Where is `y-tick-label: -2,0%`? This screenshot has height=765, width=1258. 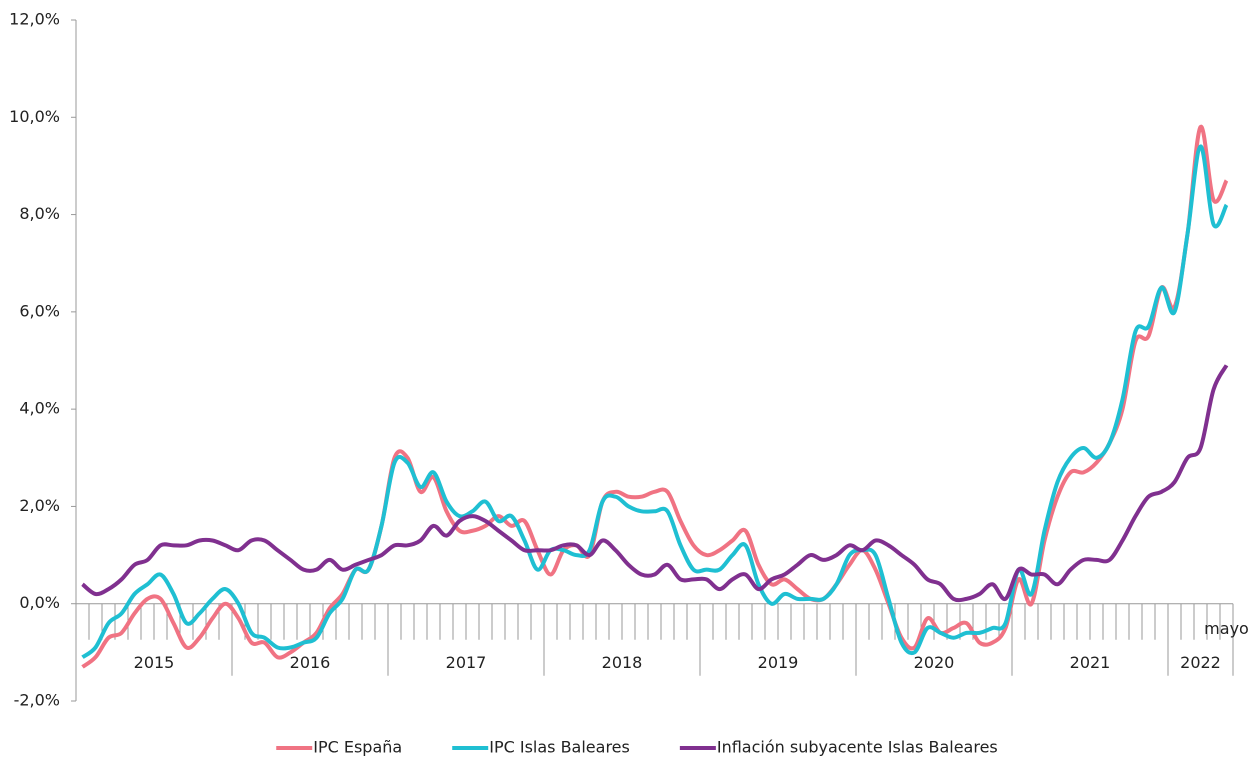
y-tick-label: -2,0% is located at coordinates (37, 700).